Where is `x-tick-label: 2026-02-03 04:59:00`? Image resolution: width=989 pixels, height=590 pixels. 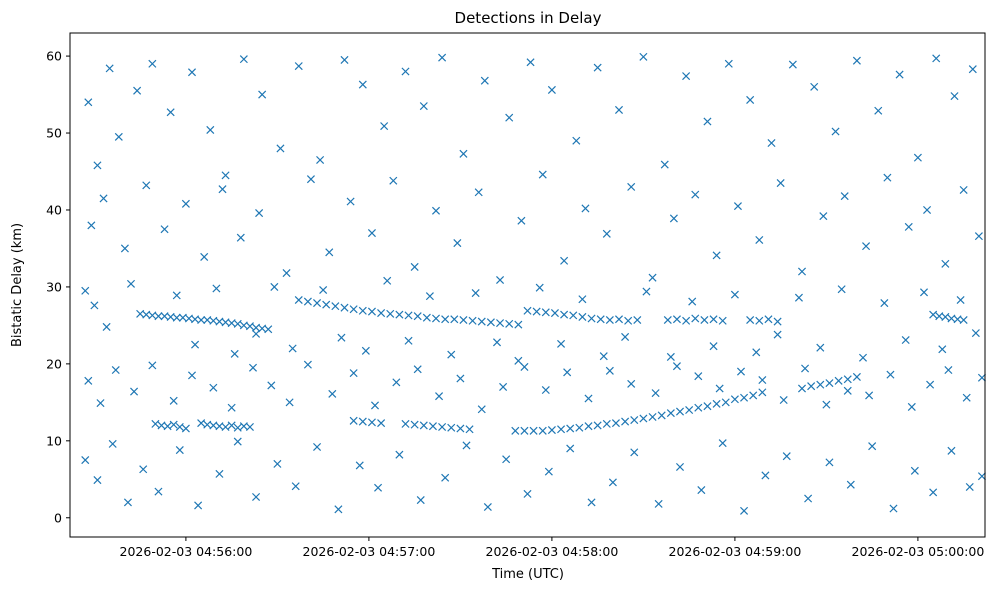
x-tick-label: 2026-02-03 04:59:00 is located at coordinates (735, 551).